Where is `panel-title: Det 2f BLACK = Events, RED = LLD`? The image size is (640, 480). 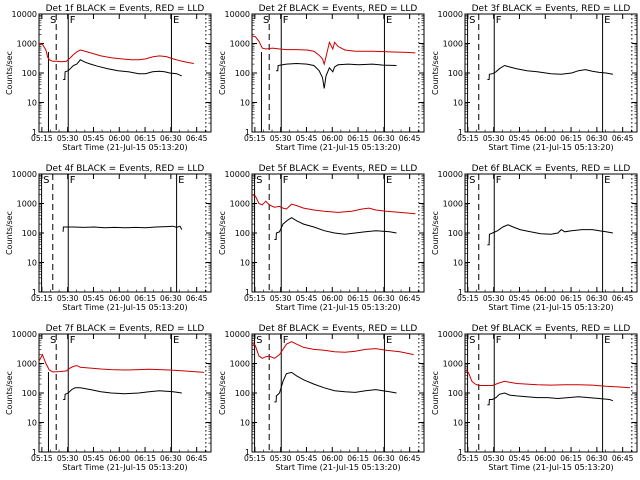 panel-title: Det 2f BLACK = Events, RED = LLD is located at coordinates (338, 9).